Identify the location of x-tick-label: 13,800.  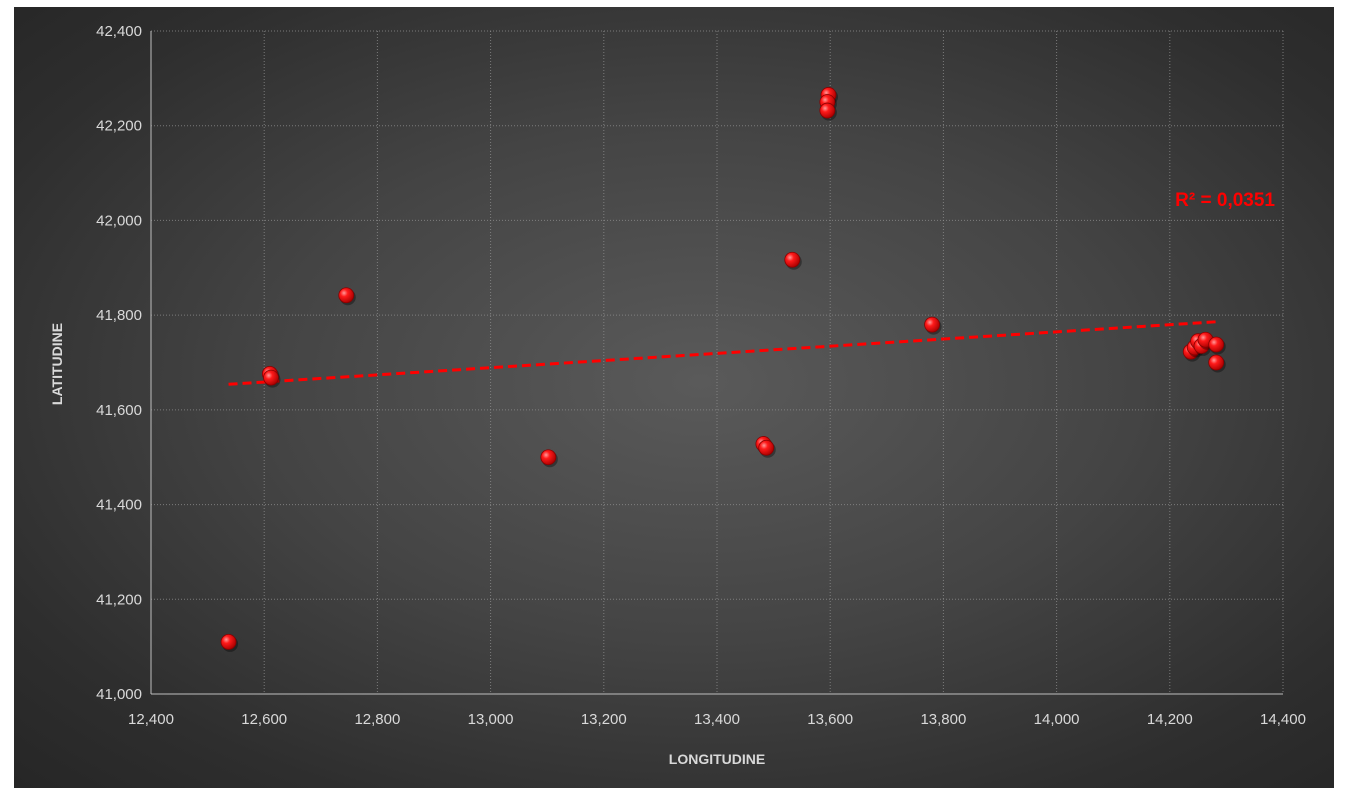
(943, 719).